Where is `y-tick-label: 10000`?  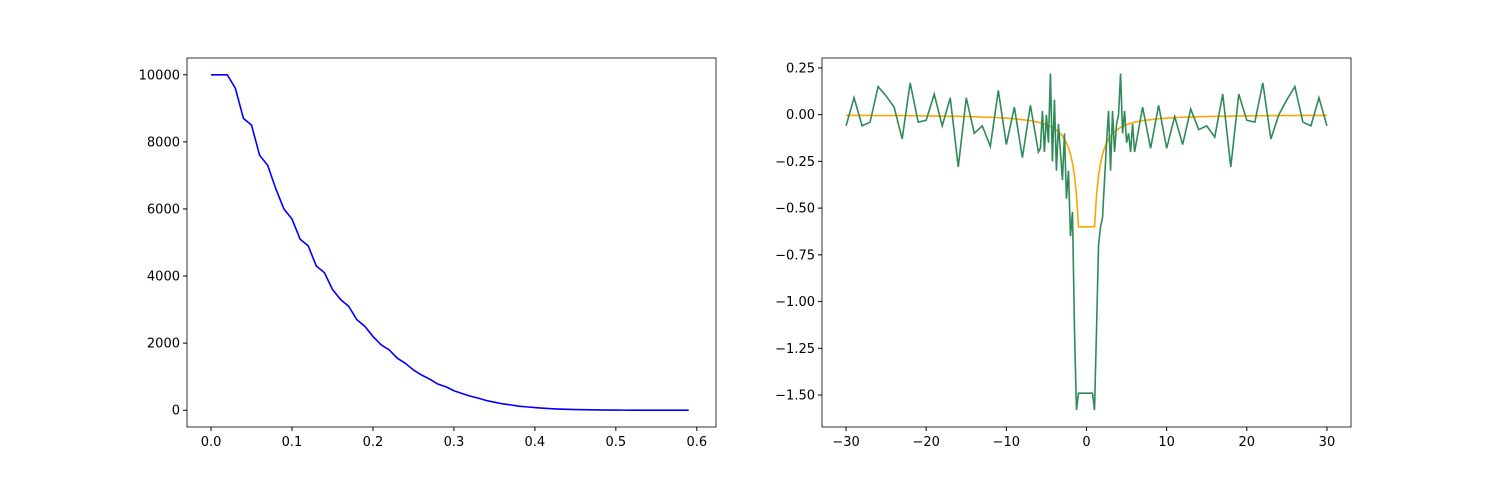
y-tick-label: 10000 is located at coordinates (159, 75).